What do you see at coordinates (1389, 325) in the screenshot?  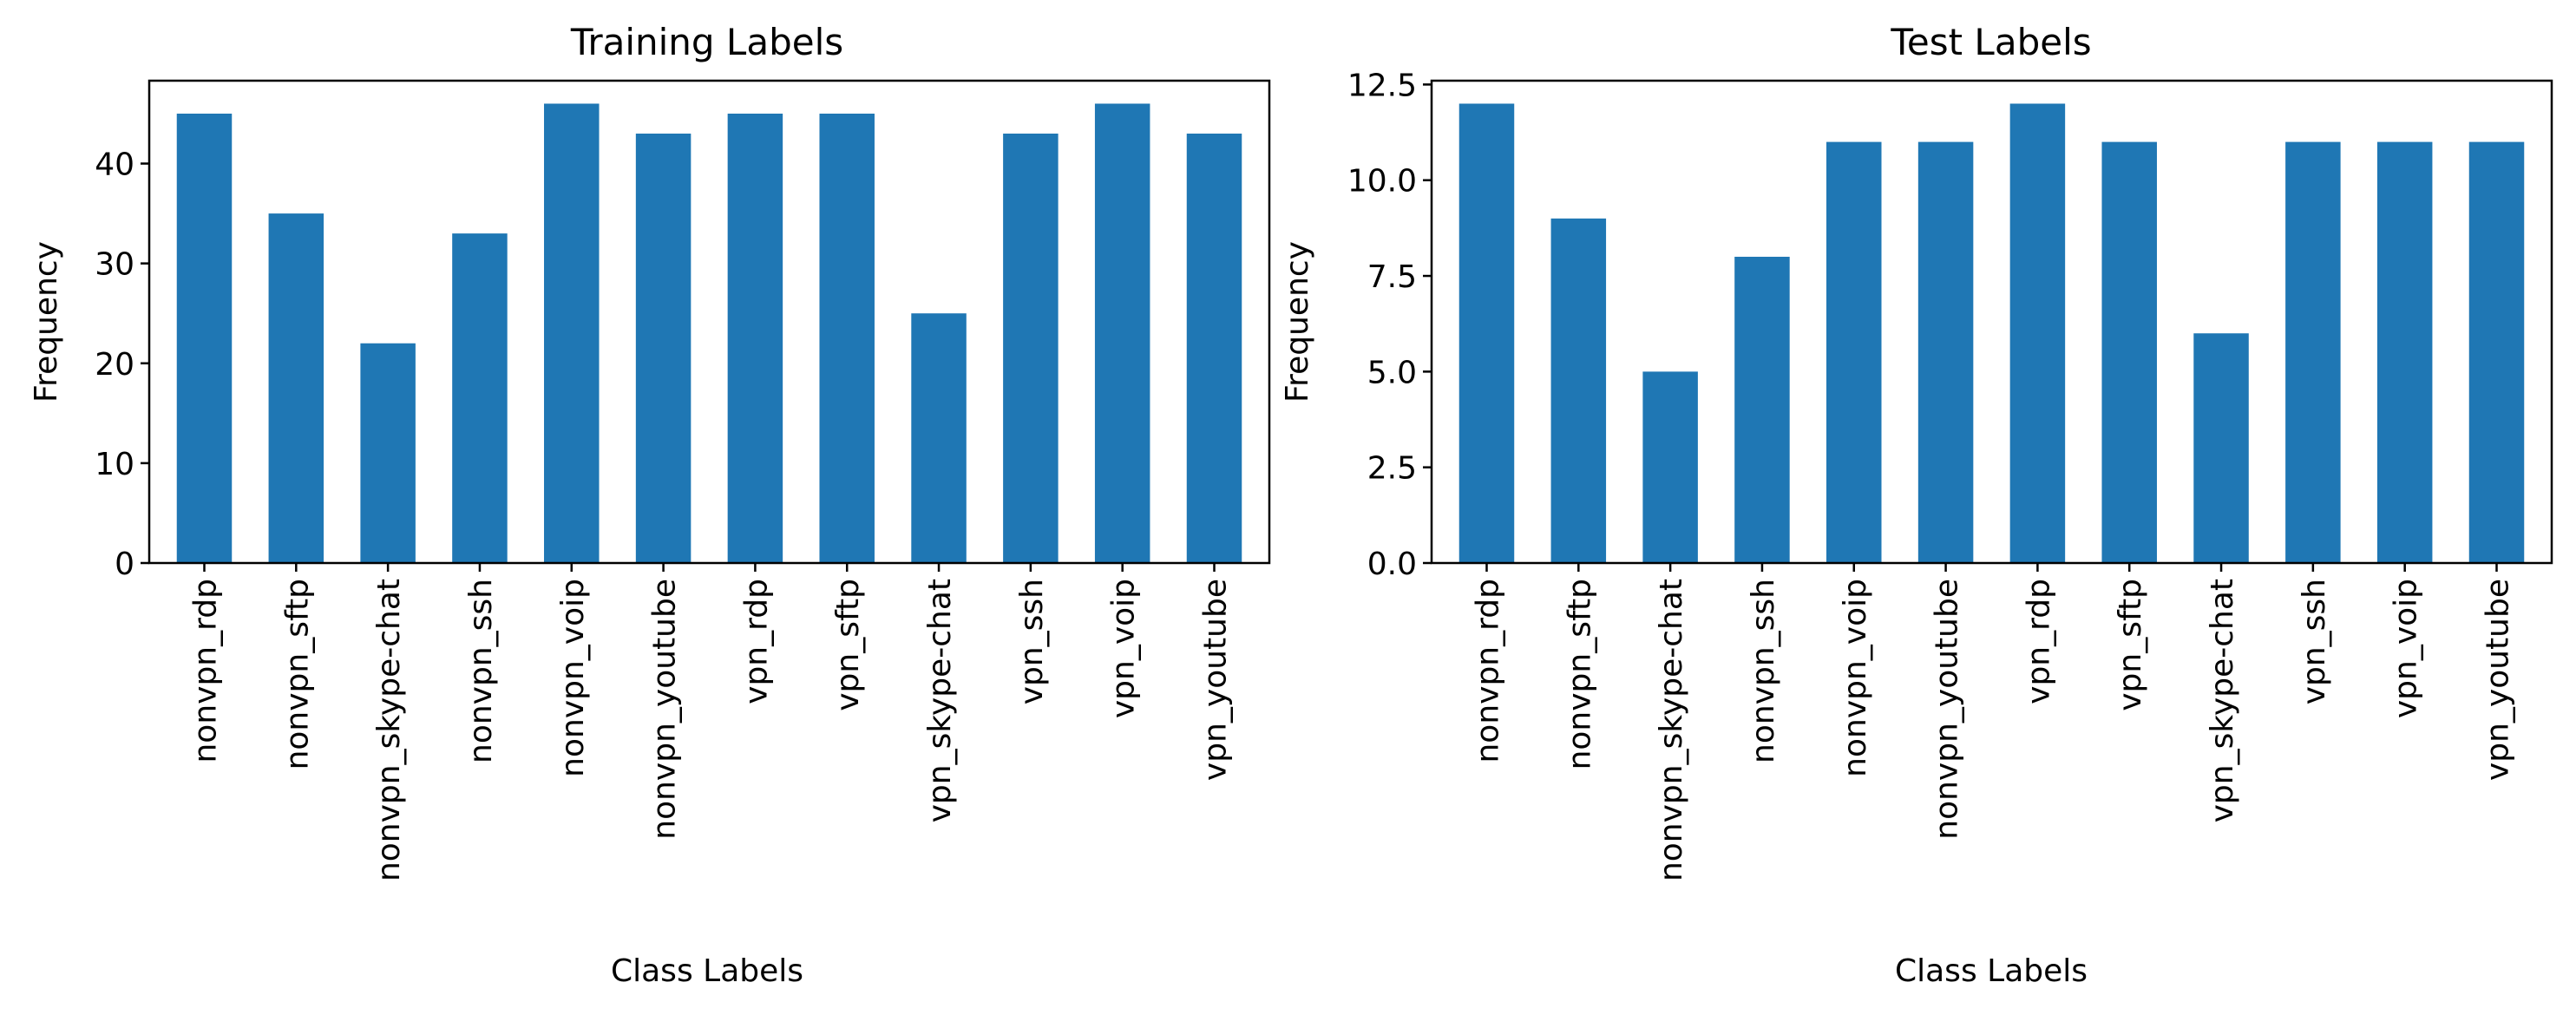 I see `y-axis: 0.0 2.5 5.0 7.5 10.0 12.5` at bounding box center [1389, 325].